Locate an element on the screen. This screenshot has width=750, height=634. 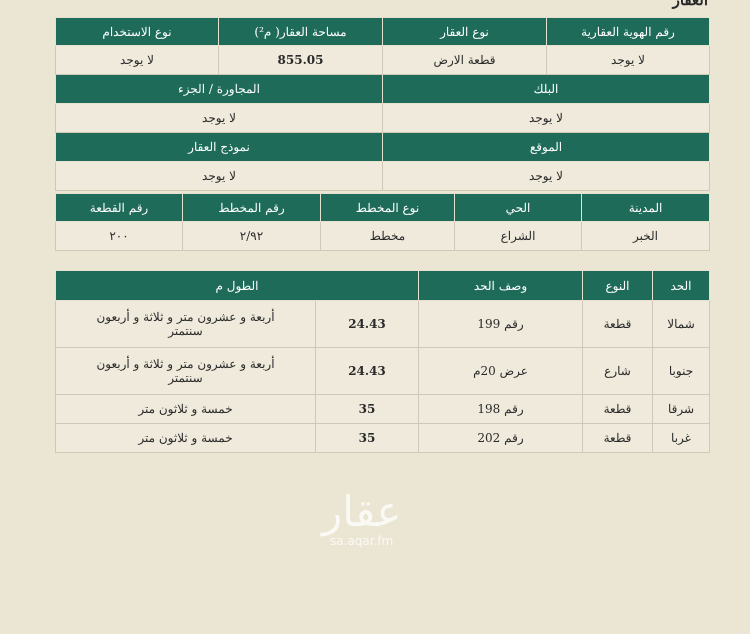
description: عرض 20م is located at coordinates (500, 371).